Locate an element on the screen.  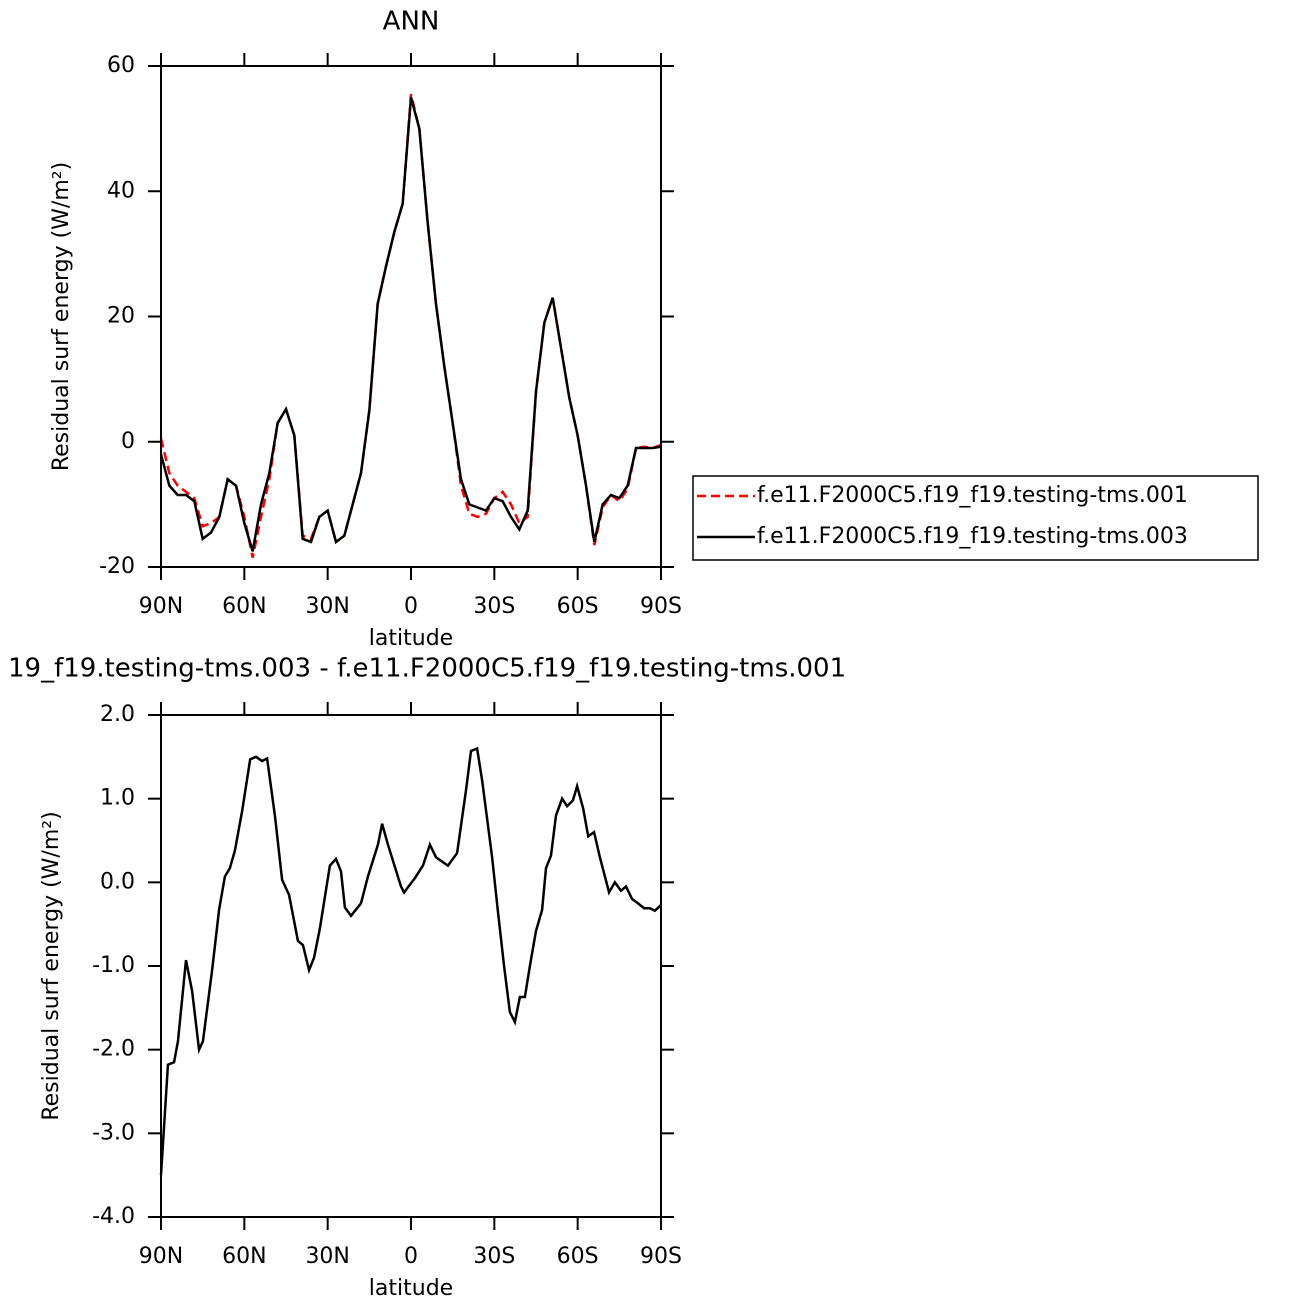
y-tick-label: 1.0 is located at coordinates (117, 798).